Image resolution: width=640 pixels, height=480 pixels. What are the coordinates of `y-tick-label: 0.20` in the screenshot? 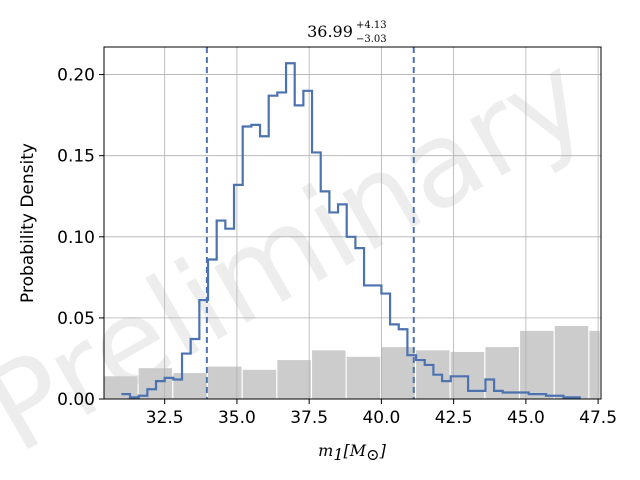 It's located at (76, 76).